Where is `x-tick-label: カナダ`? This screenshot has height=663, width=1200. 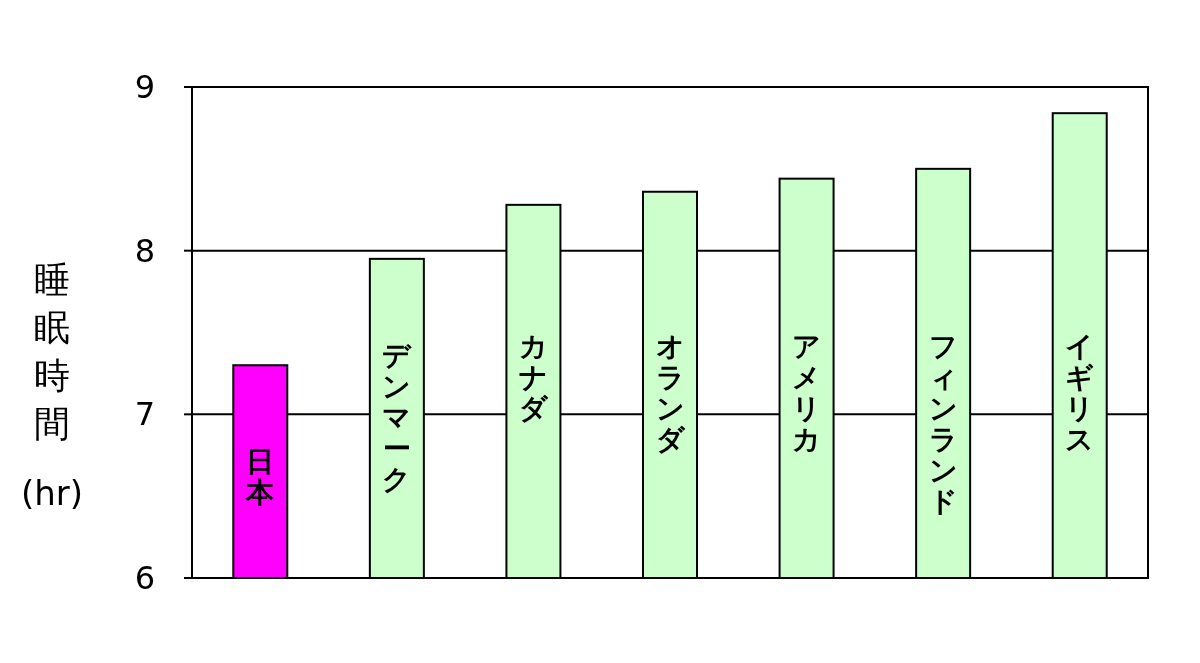
x-tick-label: カナダ is located at coordinates (533, 377).